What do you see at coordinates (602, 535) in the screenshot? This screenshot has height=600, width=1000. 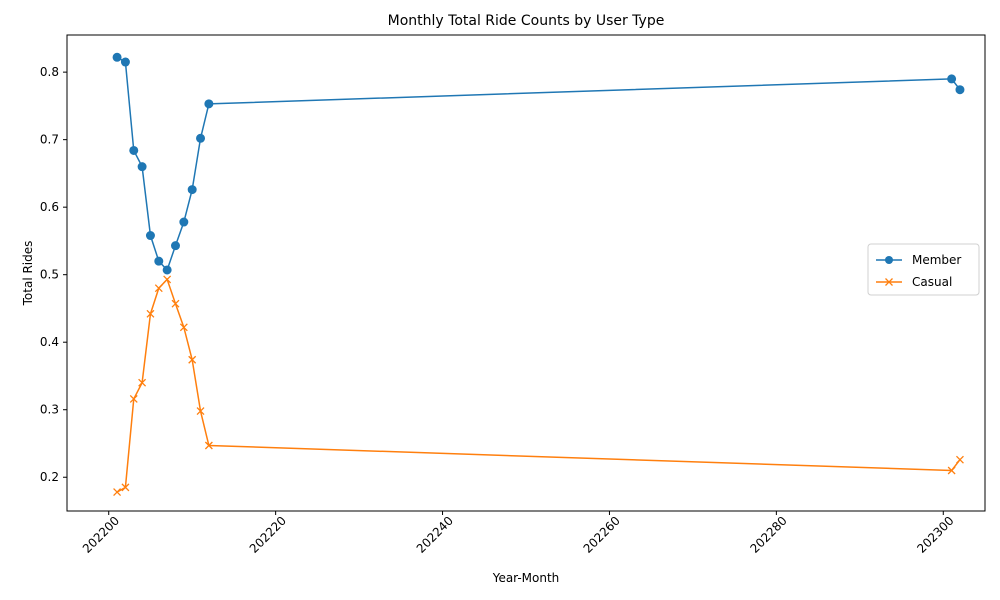 I see `x-tick-label: 202260` at bounding box center [602, 535].